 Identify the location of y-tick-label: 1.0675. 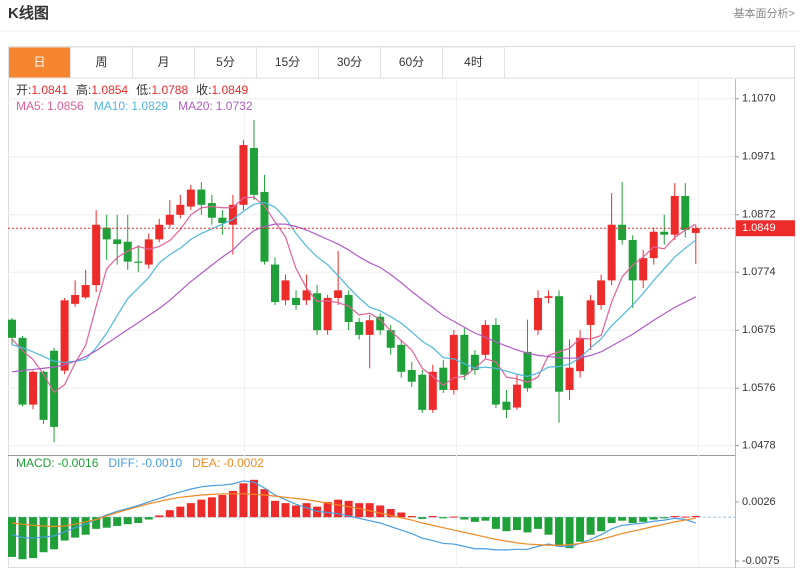
(759, 330).